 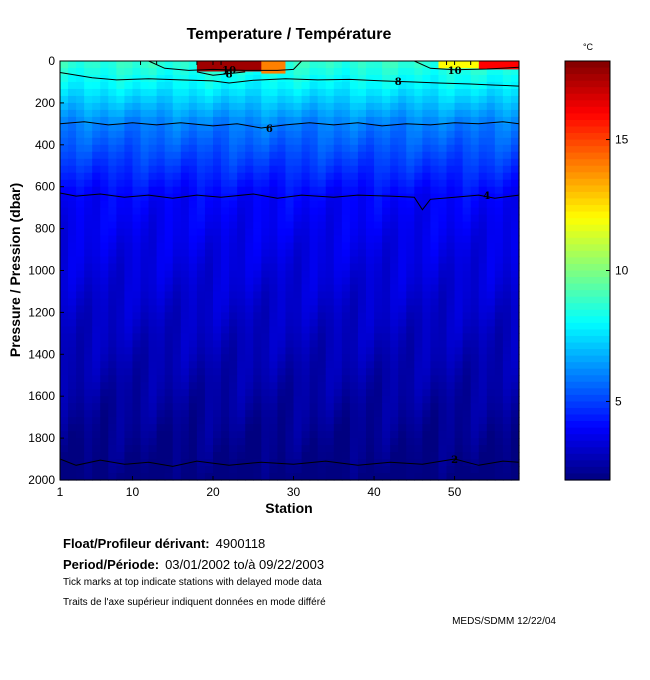 I want to click on y-tick-label: 0, so click(x=51, y=61).